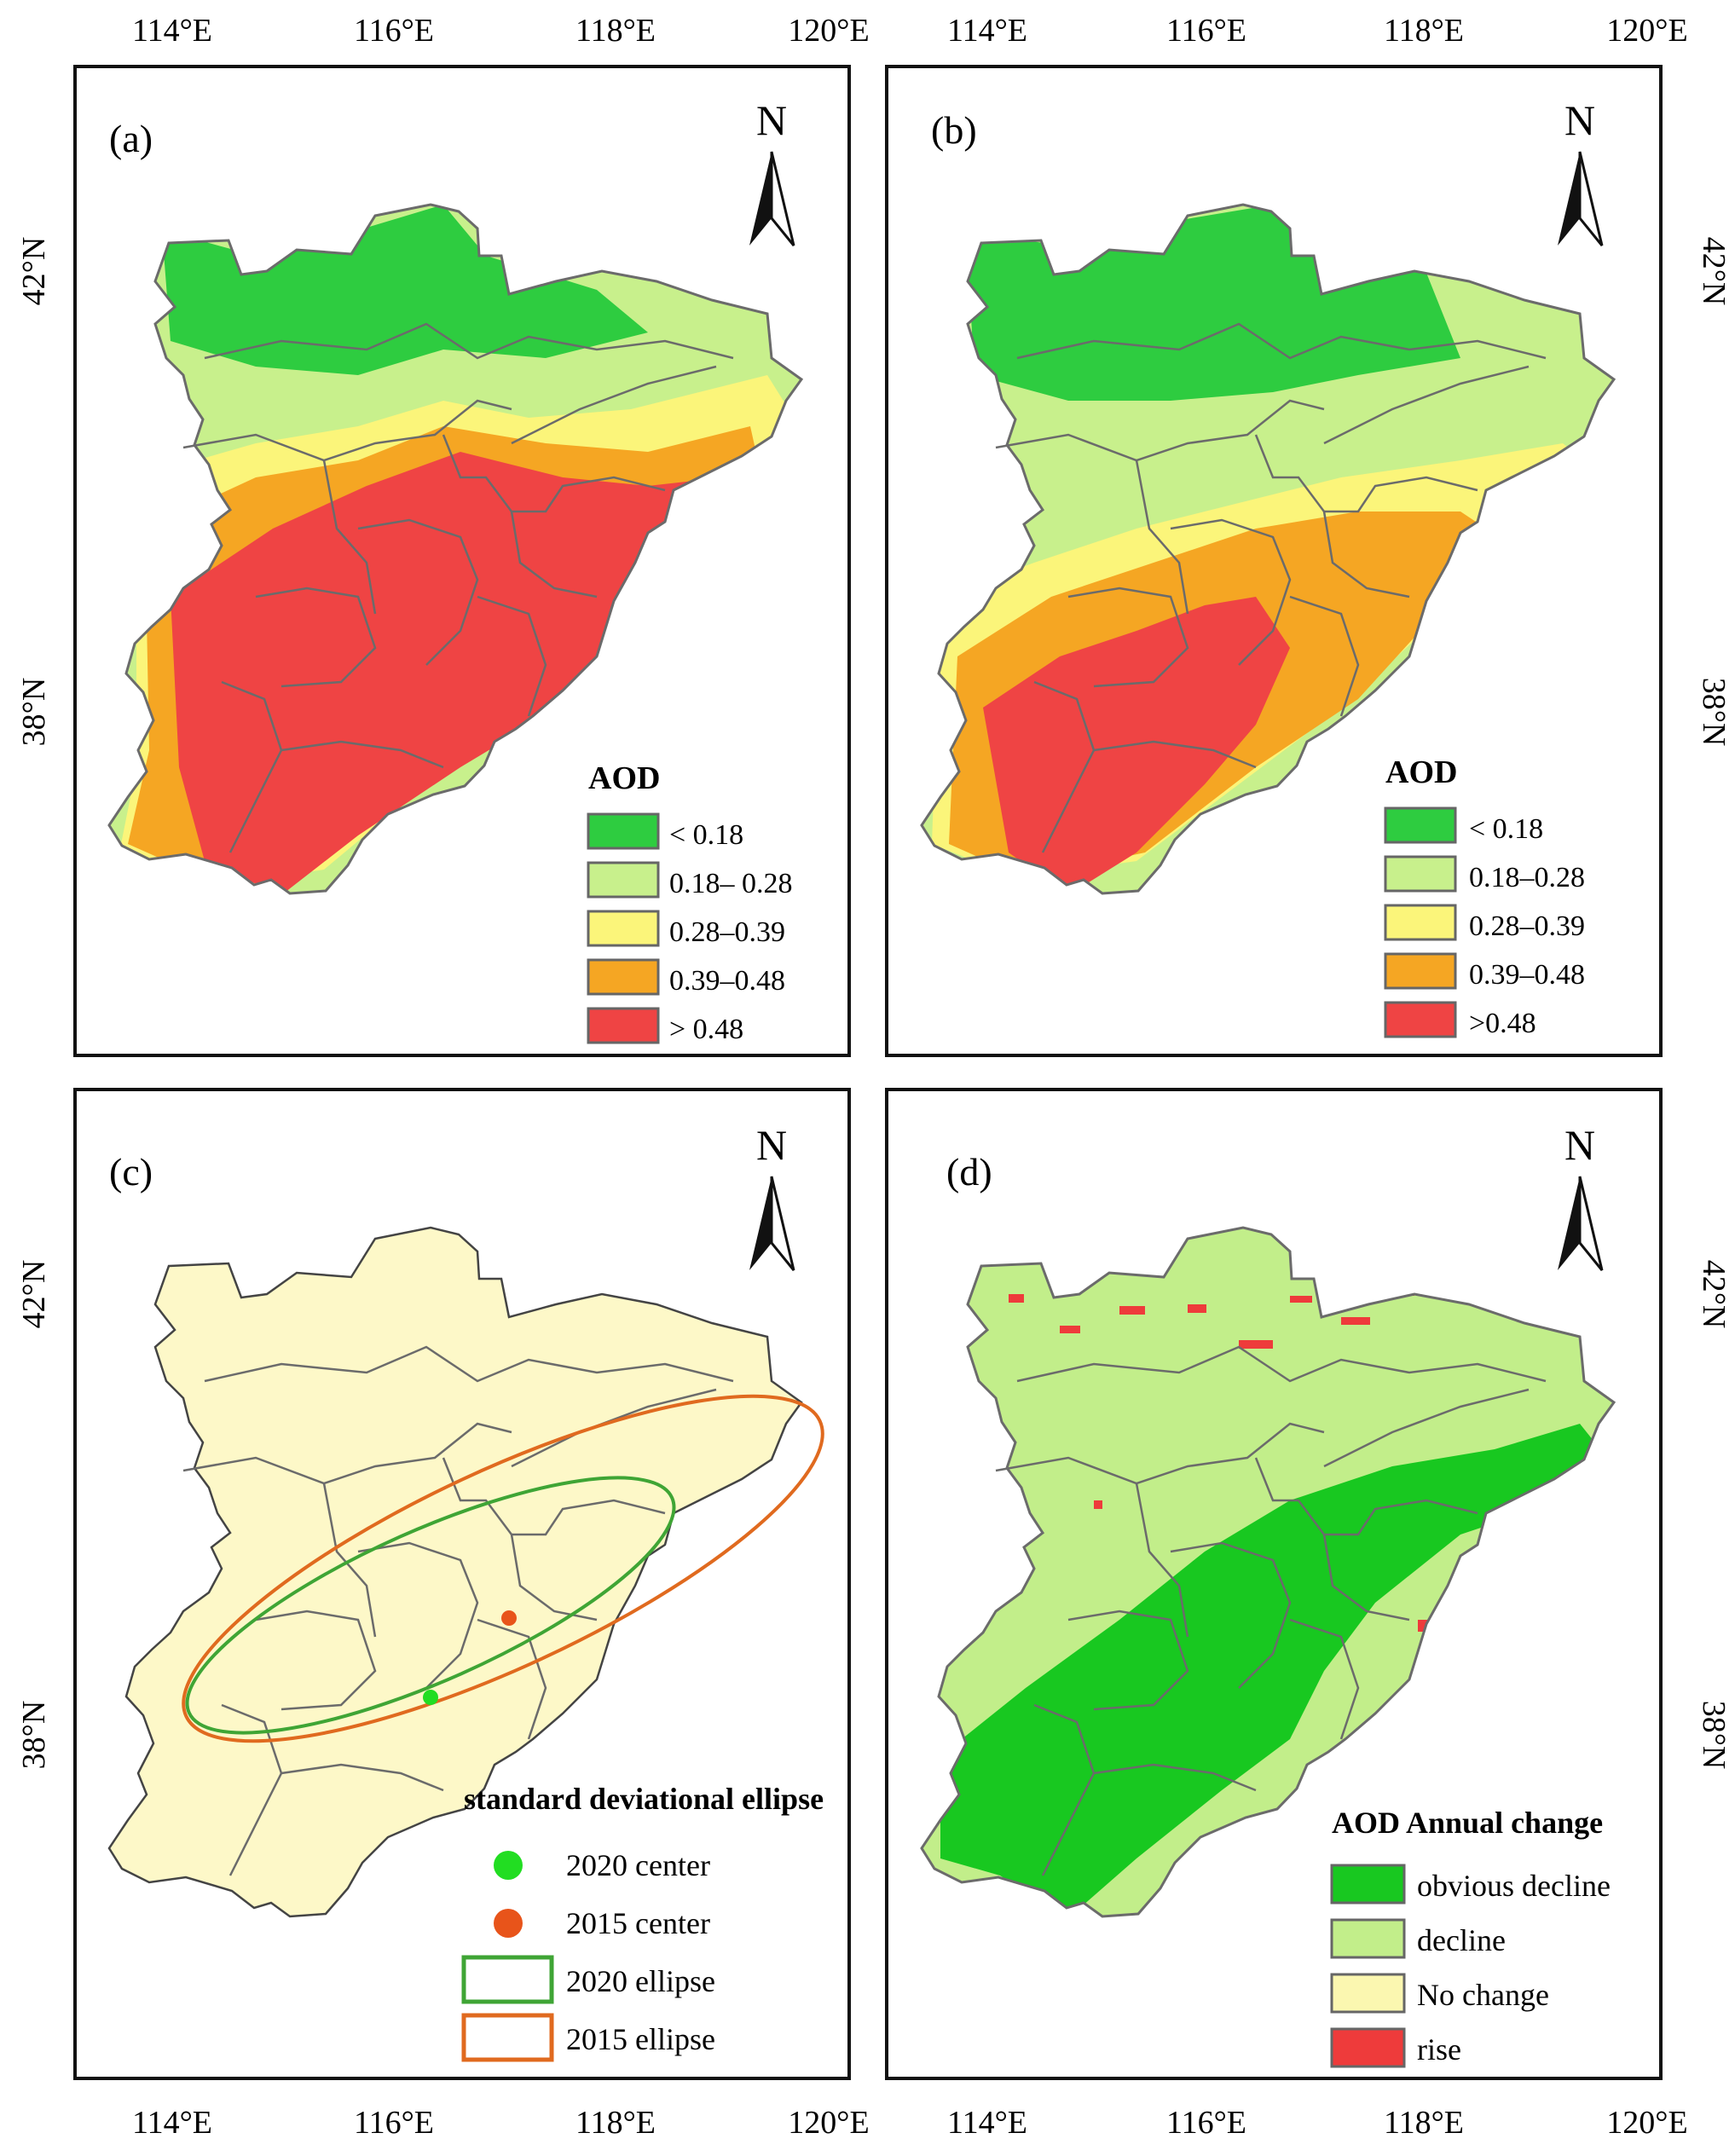  What do you see at coordinates (640, 1981) in the screenshot?
I see `legend-label: 2020 ellipse` at bounding box center [640, 1981].